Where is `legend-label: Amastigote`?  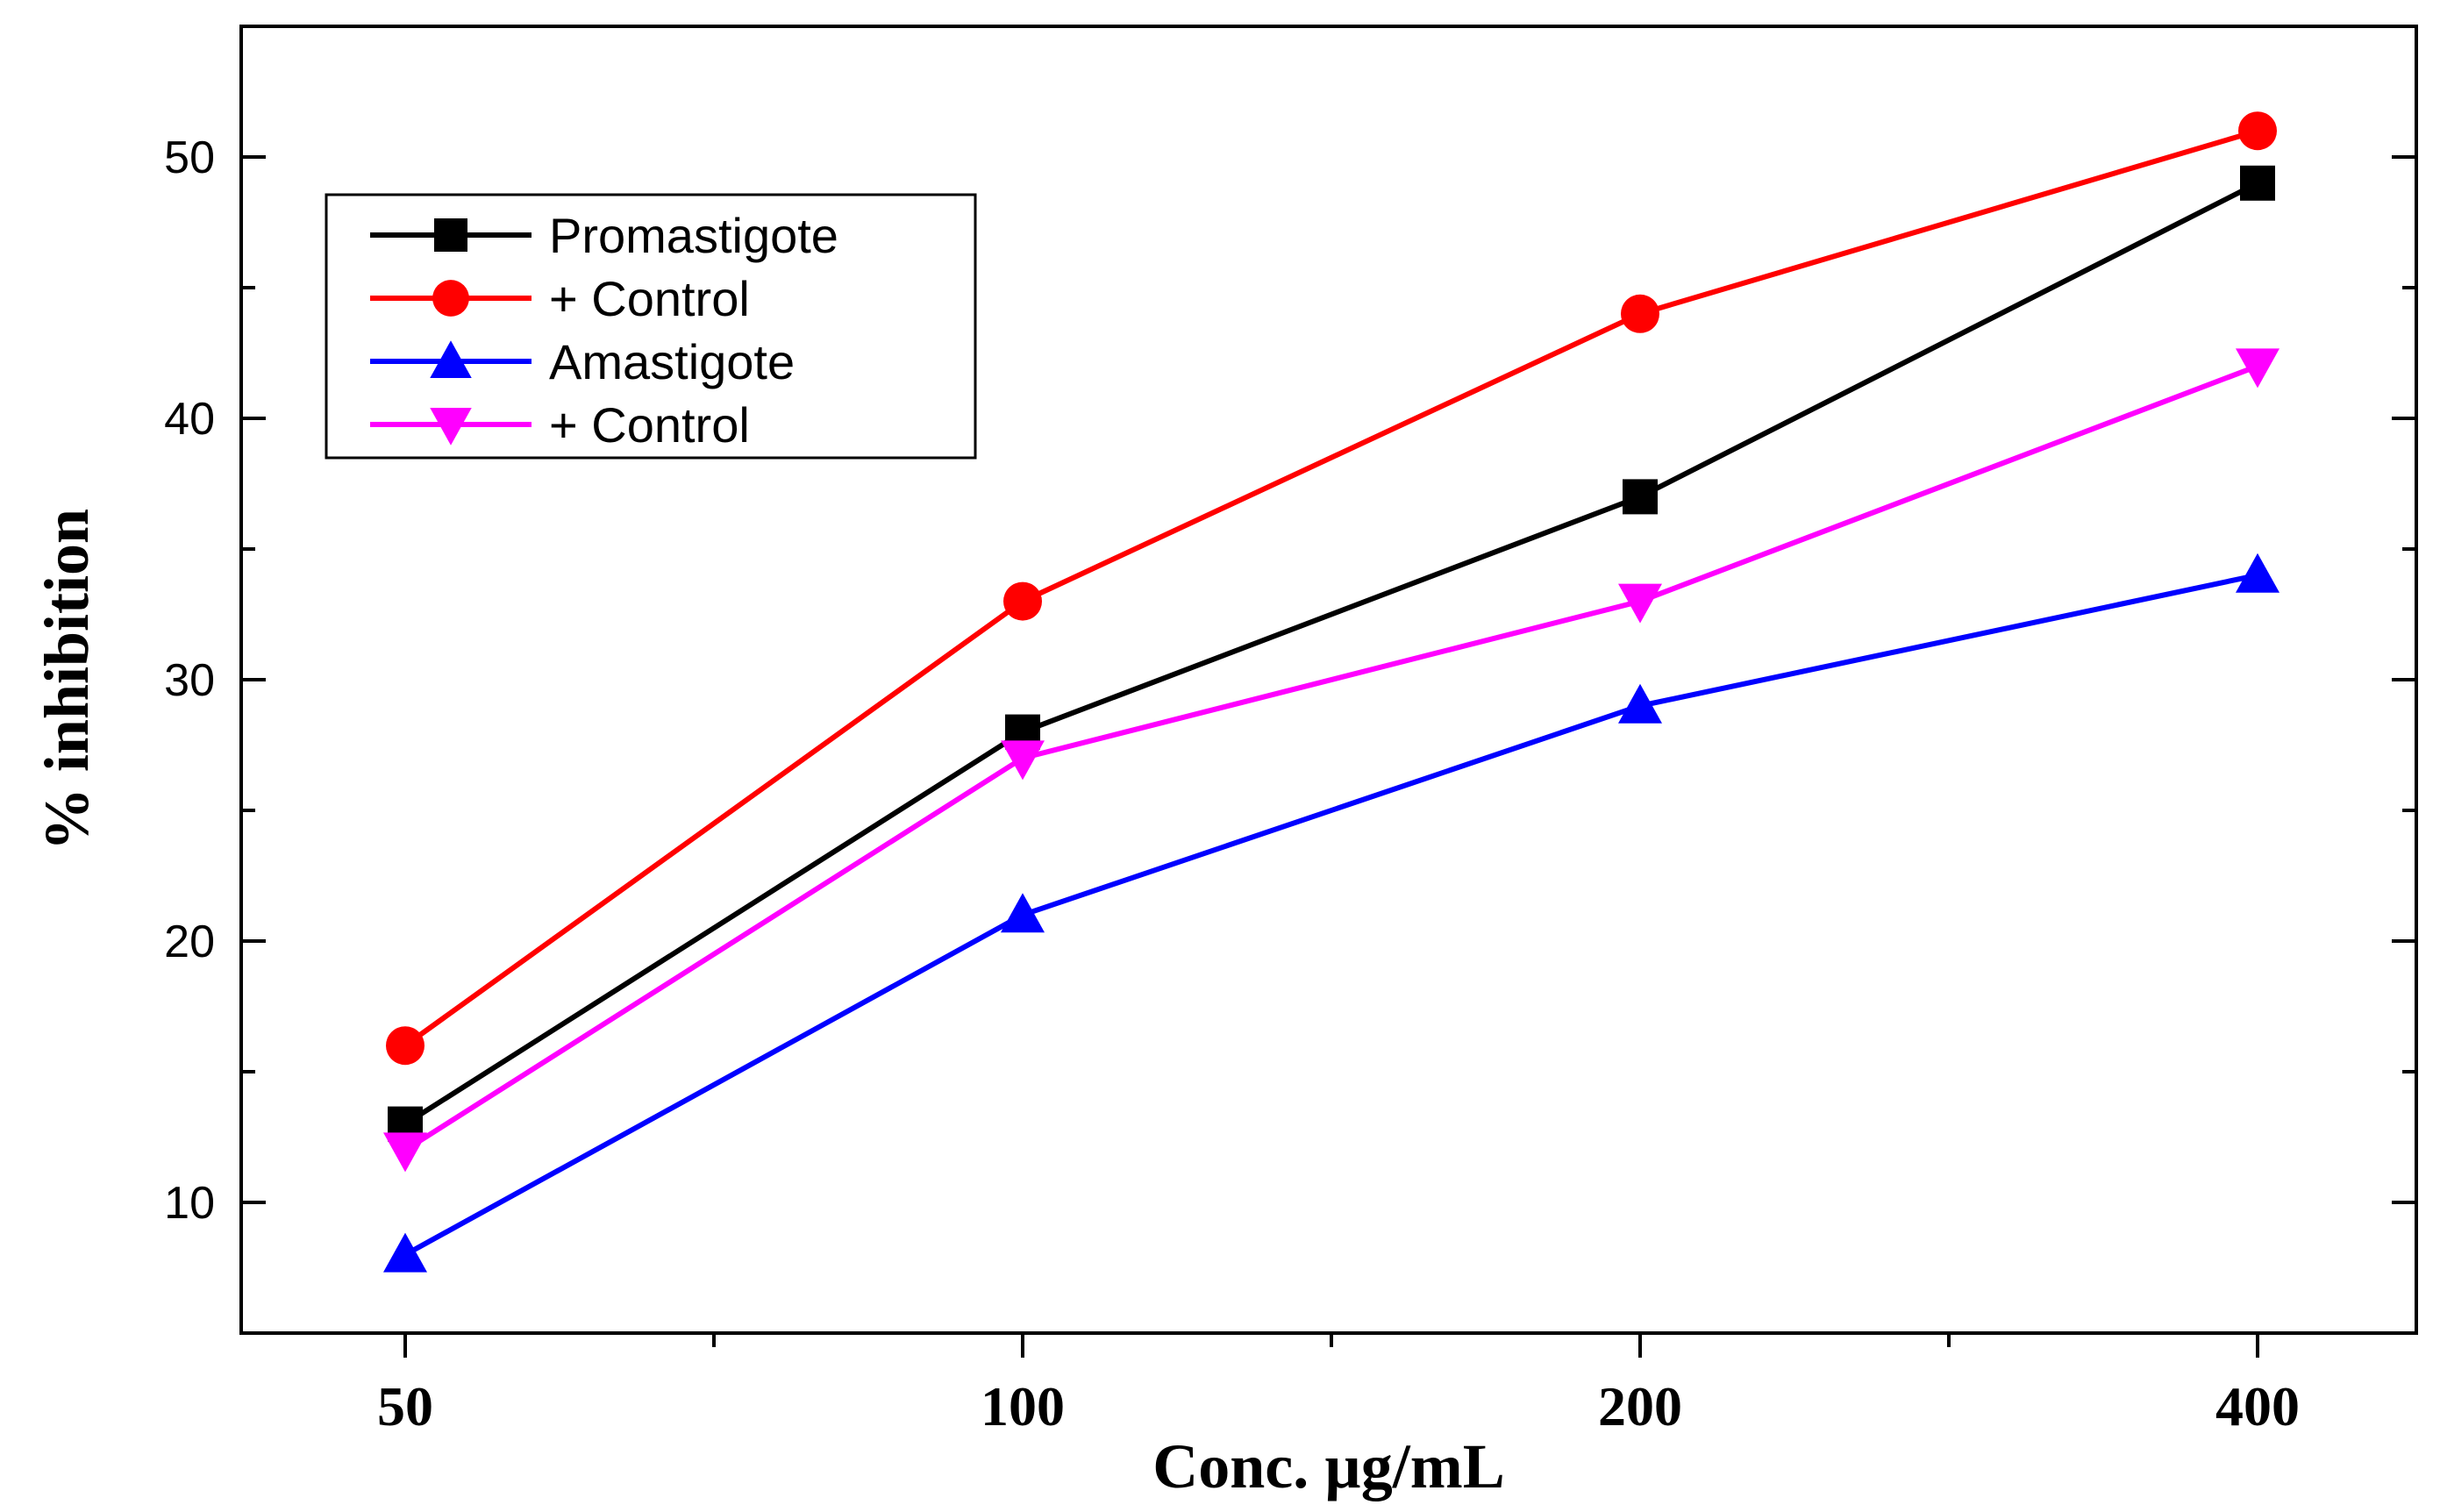
legend-label: Amastigote is located at coordinates (672, 361).